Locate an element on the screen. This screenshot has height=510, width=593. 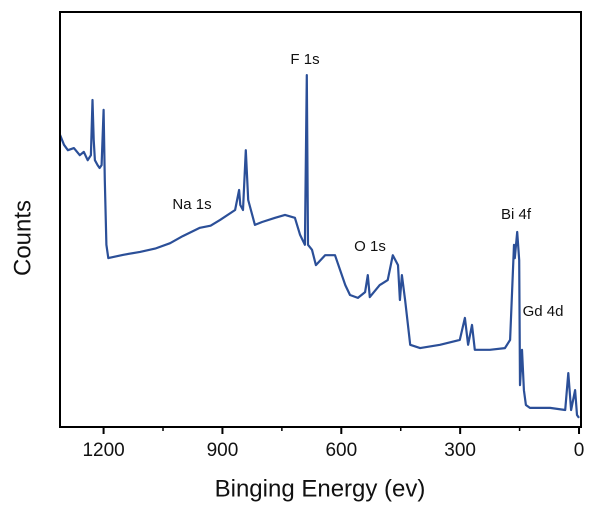
y-axis-label: Counts is located at coordinates (22, 238).